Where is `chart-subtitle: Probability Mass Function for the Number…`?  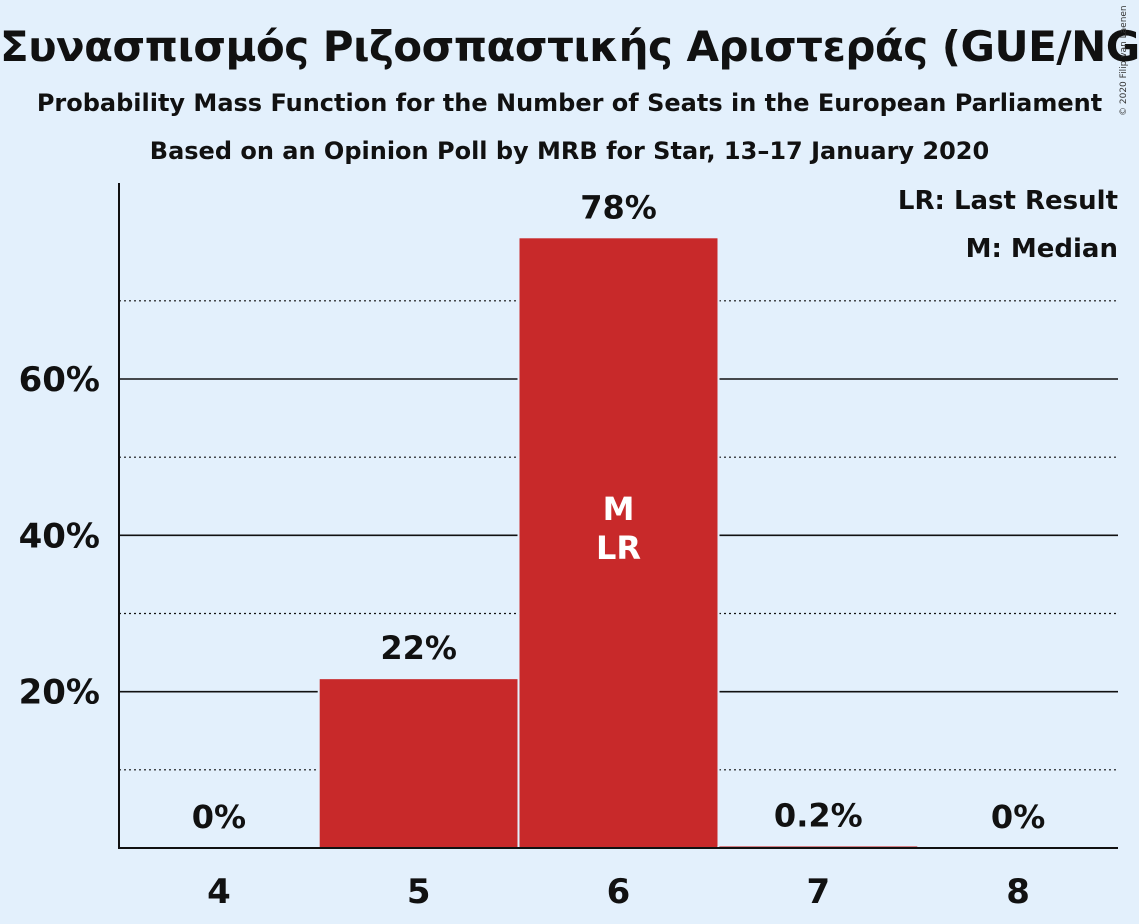 chart-subtitle: Probability Mass Function for the Number… is located at coordinates (569, 103).